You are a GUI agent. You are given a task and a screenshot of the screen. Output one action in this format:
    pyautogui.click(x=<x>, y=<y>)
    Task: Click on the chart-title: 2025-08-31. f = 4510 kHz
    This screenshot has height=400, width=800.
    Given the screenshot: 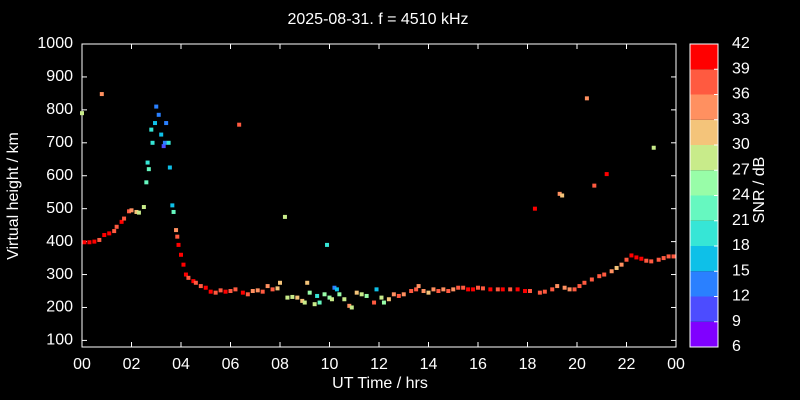 What is the action you would take?
    pyautogui.click(x=377, y=19)
    